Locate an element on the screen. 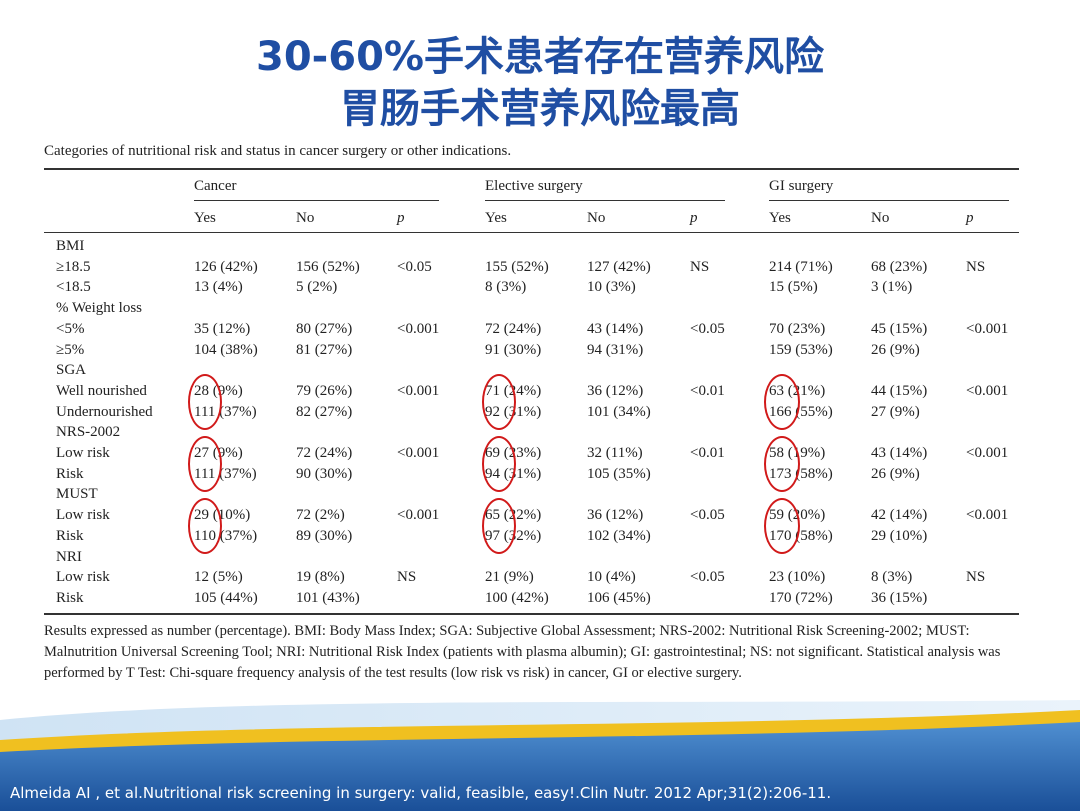 The image size is (1080, 811). table-cell: 32 (11%) is located at coordinates (615, 453).